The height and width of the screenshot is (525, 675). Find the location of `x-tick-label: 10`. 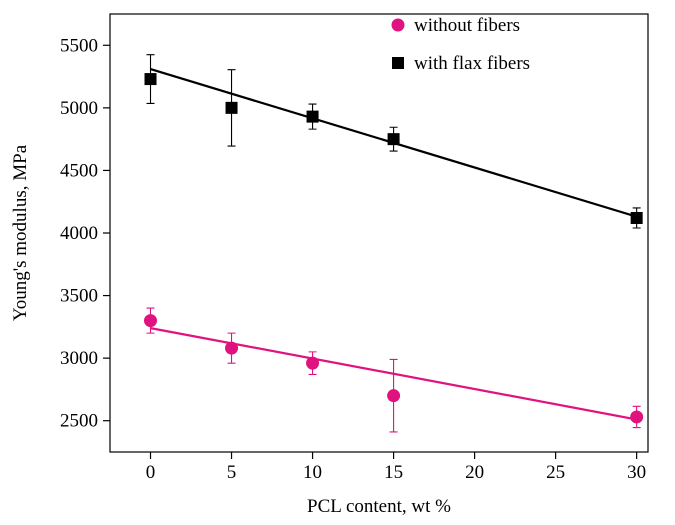

x-tick-label: 10 is located at coordinates (312, 472).